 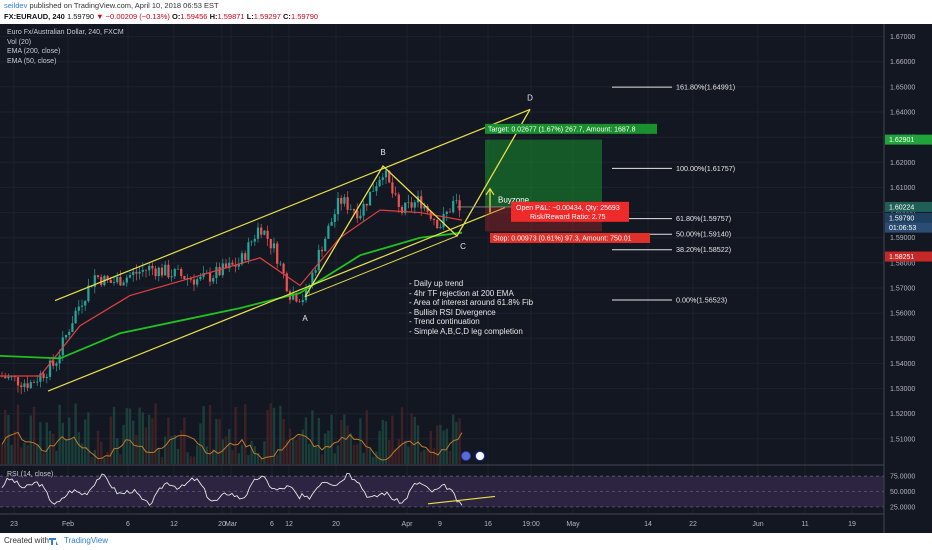 I want to click on last-price: 1.59790, so click(x=80, y=16).